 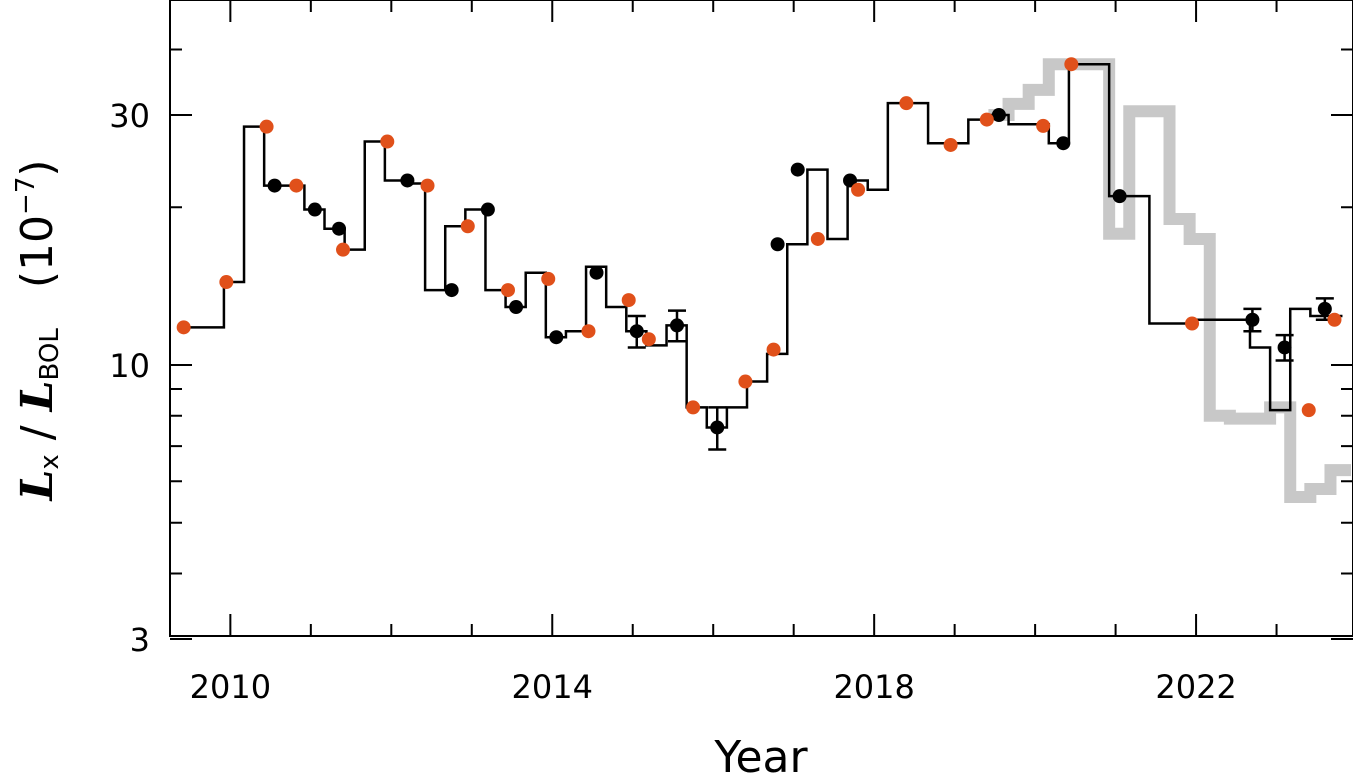 What do you see at coordinates (26, 195) in the screenshot?
I see `y-label-unit-exp: −7` at bounding box center [26, 195].